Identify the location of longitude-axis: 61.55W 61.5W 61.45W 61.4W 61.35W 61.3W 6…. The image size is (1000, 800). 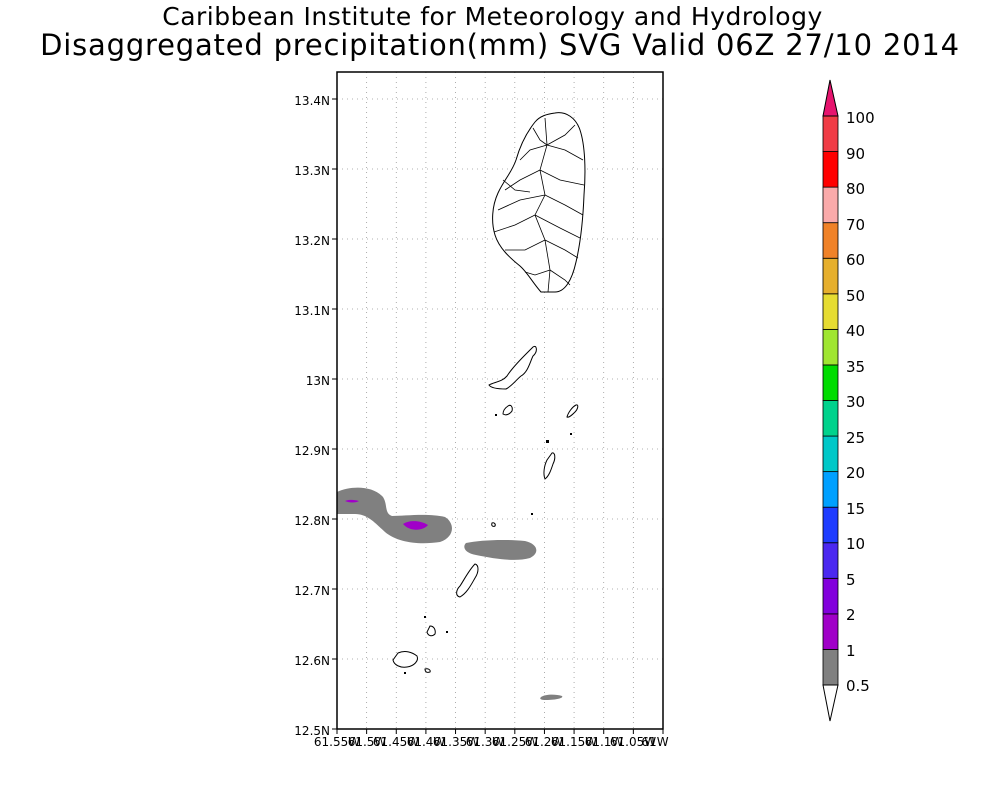
(491, 742).